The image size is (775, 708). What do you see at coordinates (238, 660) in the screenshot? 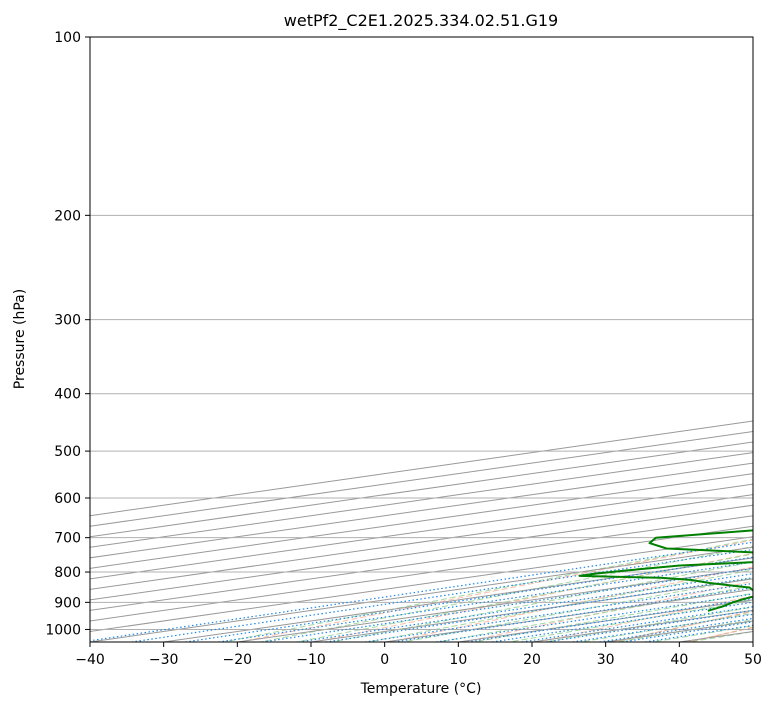
I see `x-tick-label: −20` at bounding box center [238, 660].